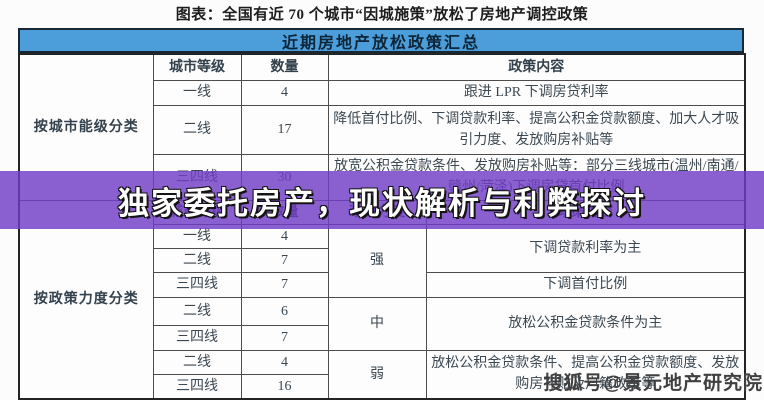 The height and width of the screenshot is (400, 764). I want to click on cell-strength: 中, so click(377, 323).